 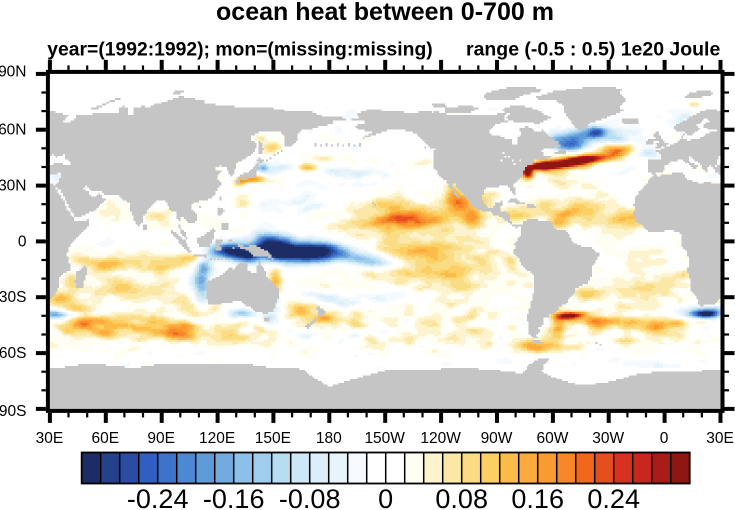 What do you see at coordinates (13, 353) in the screenshot?
I see `svg-text: 60S` at bounding box center [13, 353].